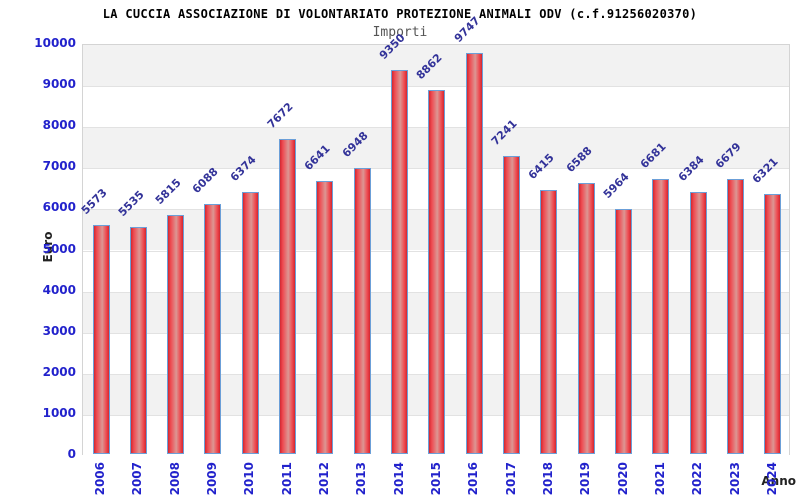 This screenshot has height=500, width=800. Describe the element at coordinates (778, 481) in the screenshot. I see `x-axis-label: Anno` at that location.